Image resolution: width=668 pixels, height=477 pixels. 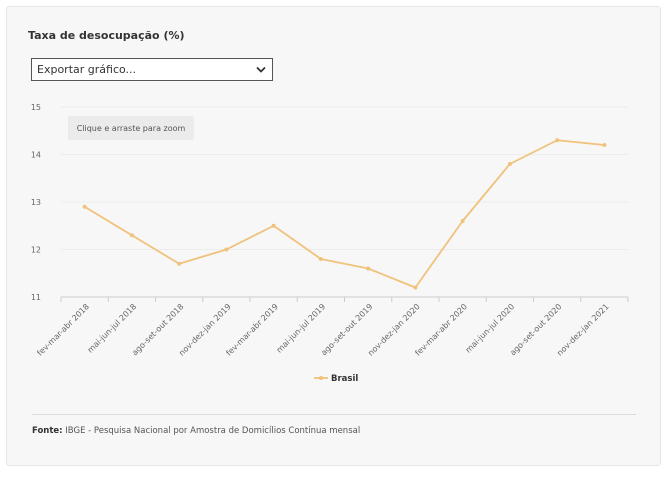 What do you see at coordinates (36, 297) in the screenshot?
I see `y-tick-label: 11` at bounding box center [36, 297].